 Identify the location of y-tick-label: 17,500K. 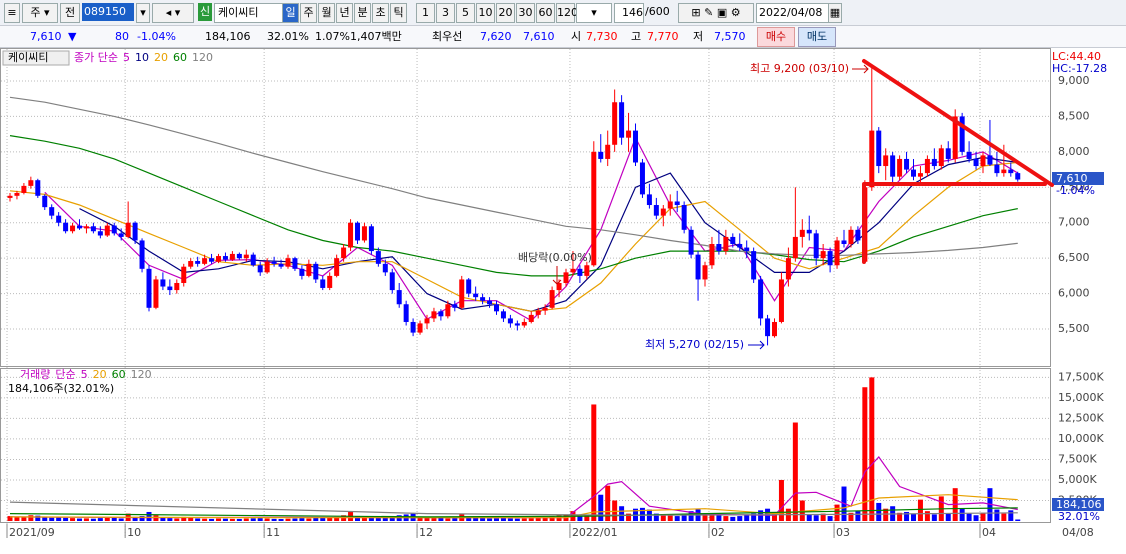
(1081, 376).